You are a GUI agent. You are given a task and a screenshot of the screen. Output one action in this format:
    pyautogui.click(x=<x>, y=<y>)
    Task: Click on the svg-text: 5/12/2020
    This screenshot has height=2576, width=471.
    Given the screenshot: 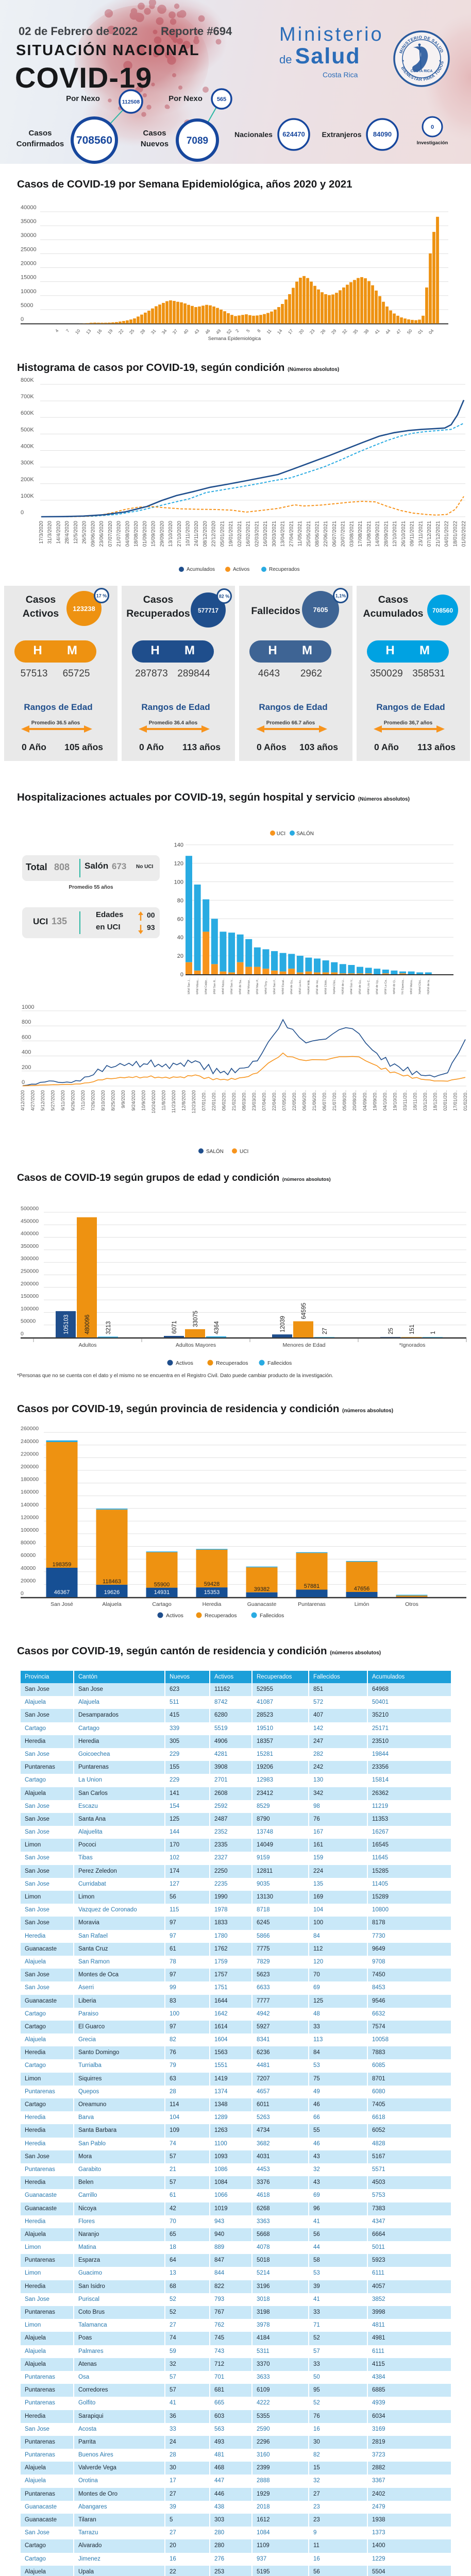 What is the action you would take?
    pyautogui.click(x=42, y=1100)
    